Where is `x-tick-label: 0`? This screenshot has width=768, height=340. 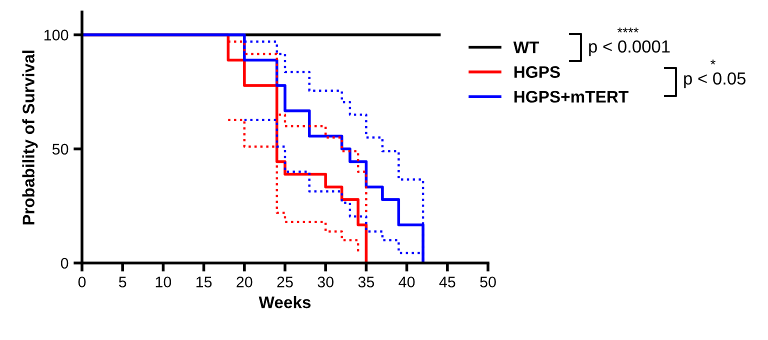
x-tick-label: 0 is located at coordinates (82, 282).